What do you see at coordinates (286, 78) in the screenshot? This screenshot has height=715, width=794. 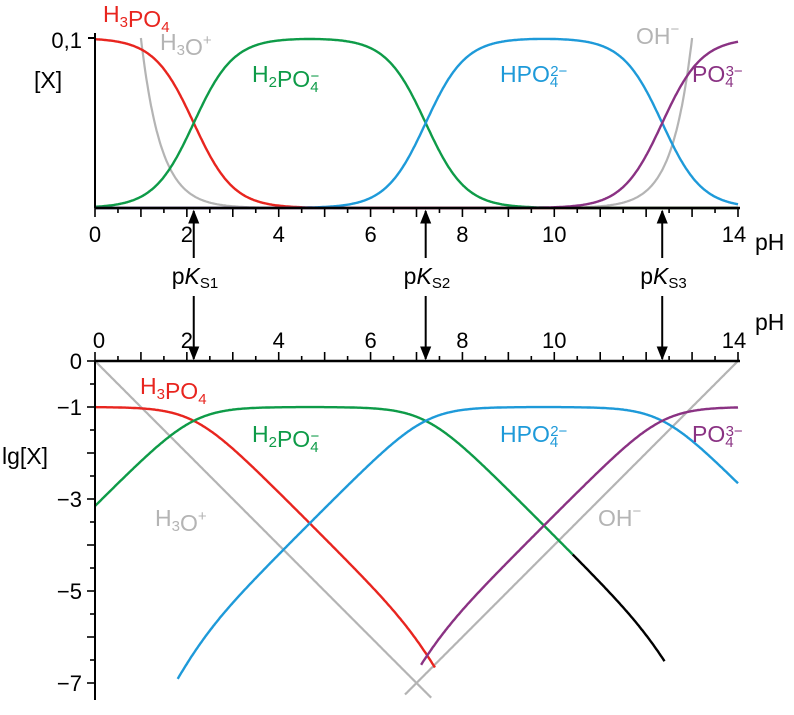 I see `h2po4-top-label: H2PO4−` at bounding box center [286, 78].